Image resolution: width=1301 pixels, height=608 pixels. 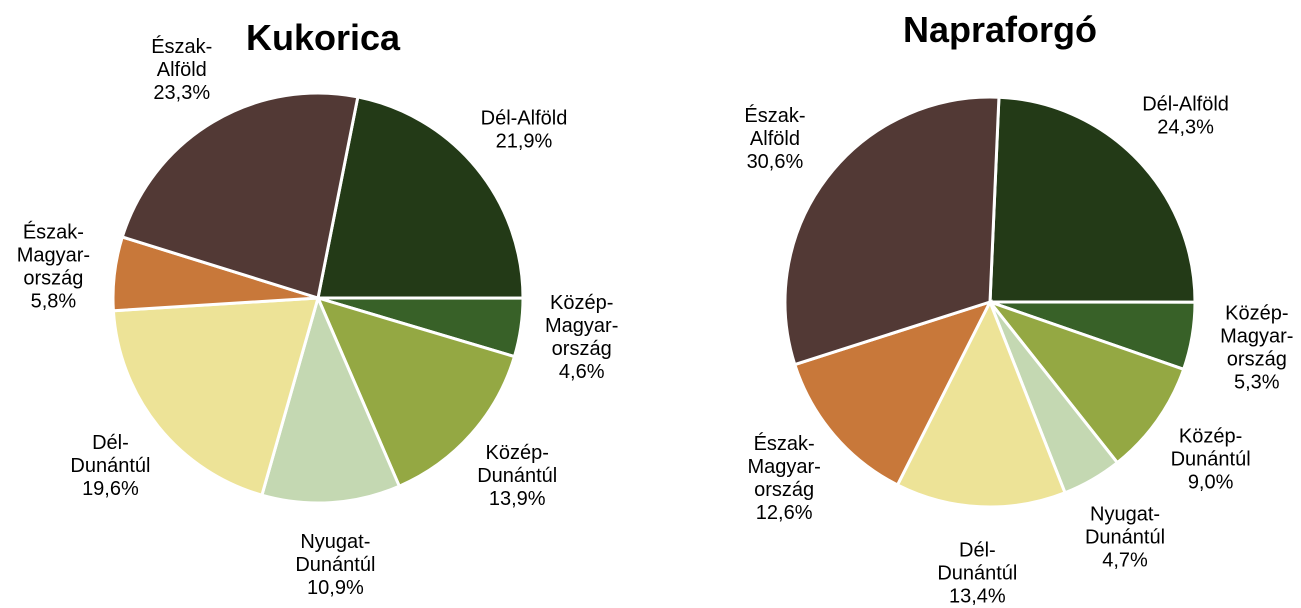 I want to click on value-label: 4,7%, so click(x=1125, y=561).